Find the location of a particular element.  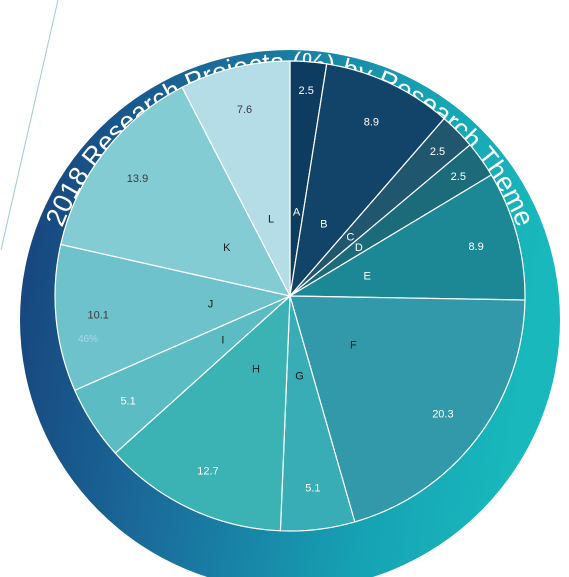

category-label-h: H is located at coordinates (256, 369).